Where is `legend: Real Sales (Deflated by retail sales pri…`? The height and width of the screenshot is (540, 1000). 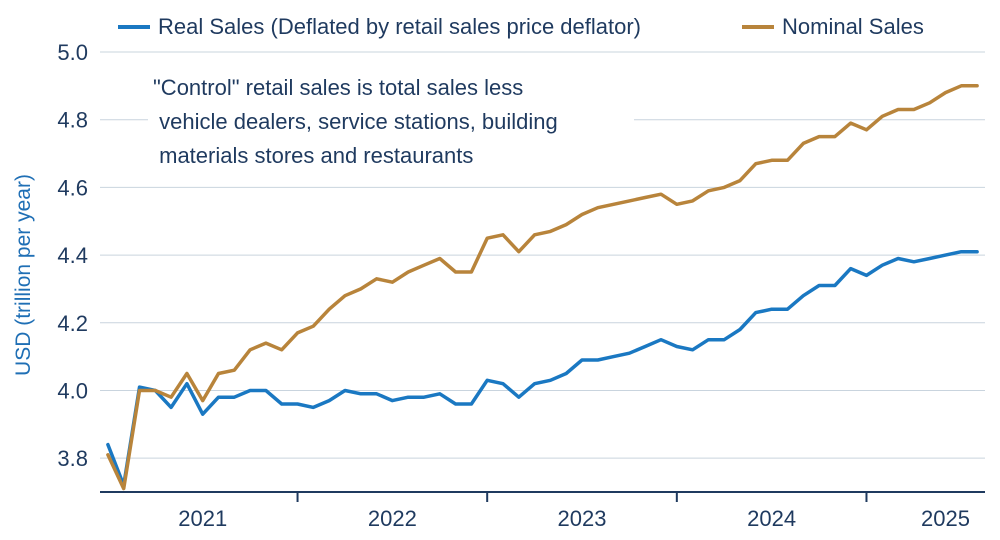
legend: Real Sales (Deflated by retail sales pri… is located at coordinates (521, 26).